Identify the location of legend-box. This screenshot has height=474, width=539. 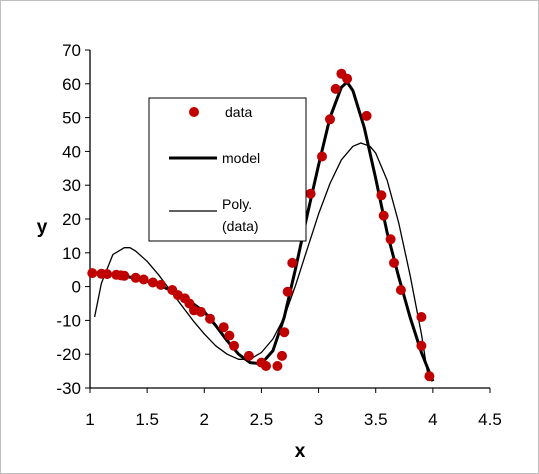
(227, 169).